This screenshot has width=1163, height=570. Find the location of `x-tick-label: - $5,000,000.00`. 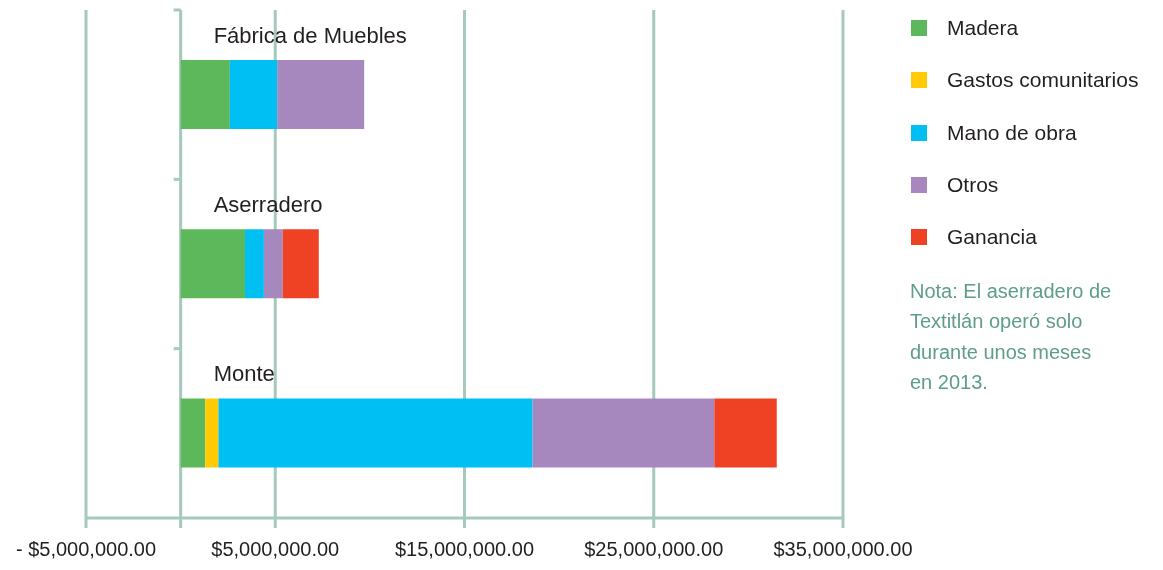

x-tick-label: - $5,000,000.00 is located at coordinates (86, 549).